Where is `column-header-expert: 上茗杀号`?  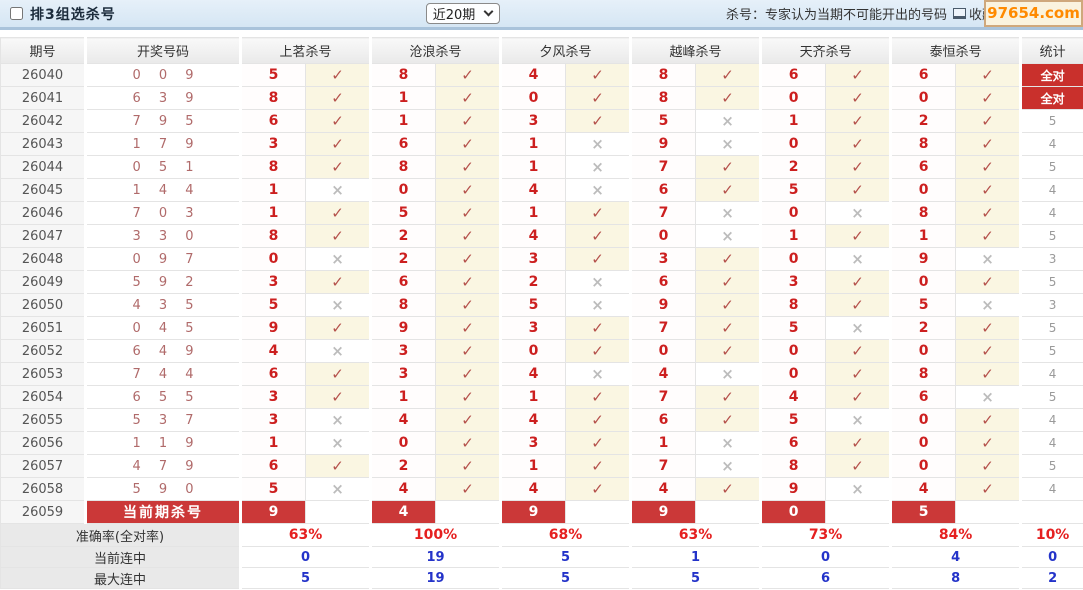
column-header-expert: 上茗杀号 is located at coordinates (305, 50).